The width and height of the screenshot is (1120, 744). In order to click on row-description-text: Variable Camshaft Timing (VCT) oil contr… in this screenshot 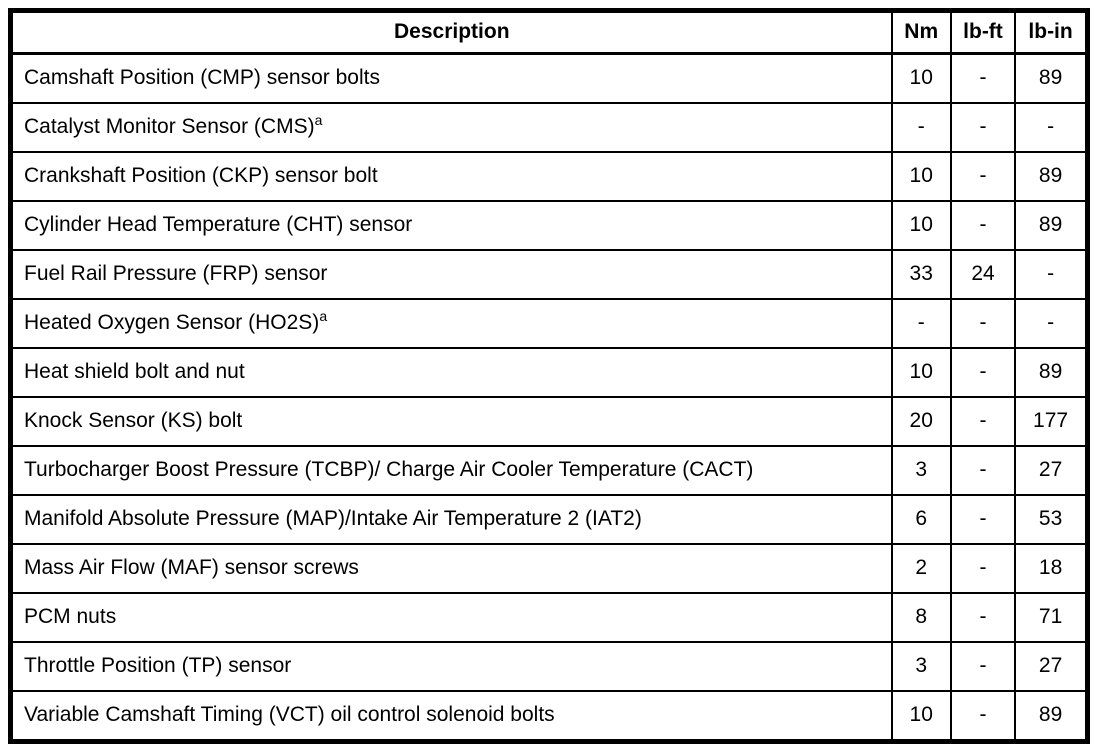, I will do `click(289, 715)`.